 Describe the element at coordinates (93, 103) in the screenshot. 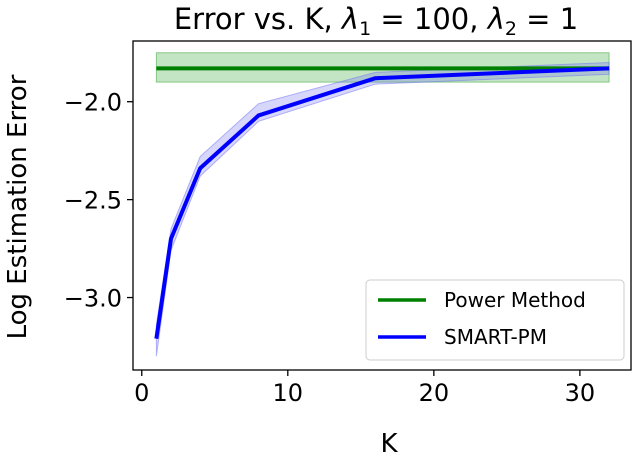

I see `y-tick-label: −2.0` at that location.